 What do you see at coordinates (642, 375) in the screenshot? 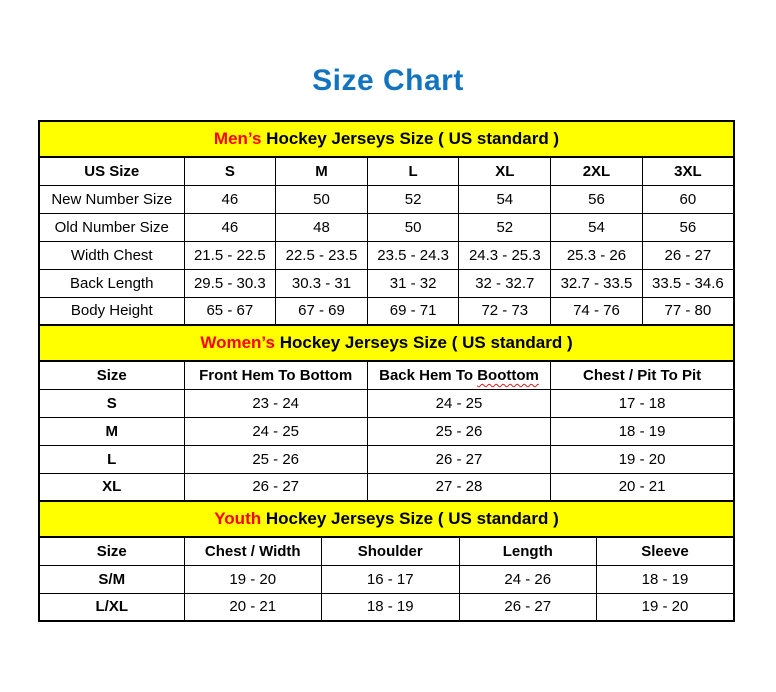
I see `column-header: Chest / Pit To Pit` at bounding box center [642, 375].